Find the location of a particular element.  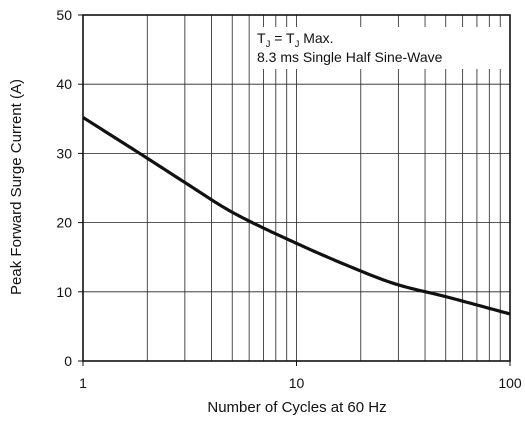

y-tick-label: 50 is located at coordinates (64, 15).